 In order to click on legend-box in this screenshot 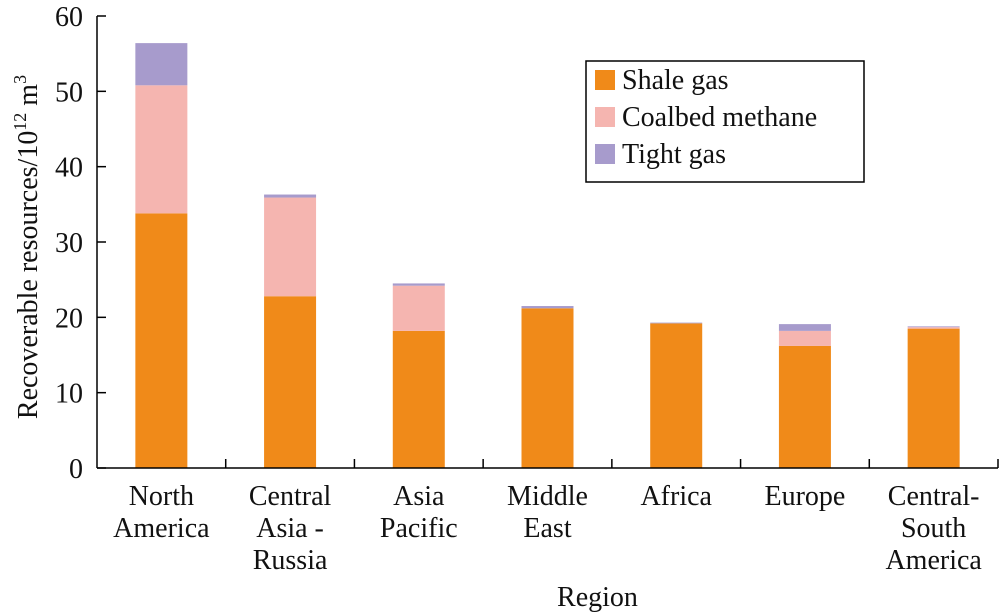, I will do `click(725, 121)`.